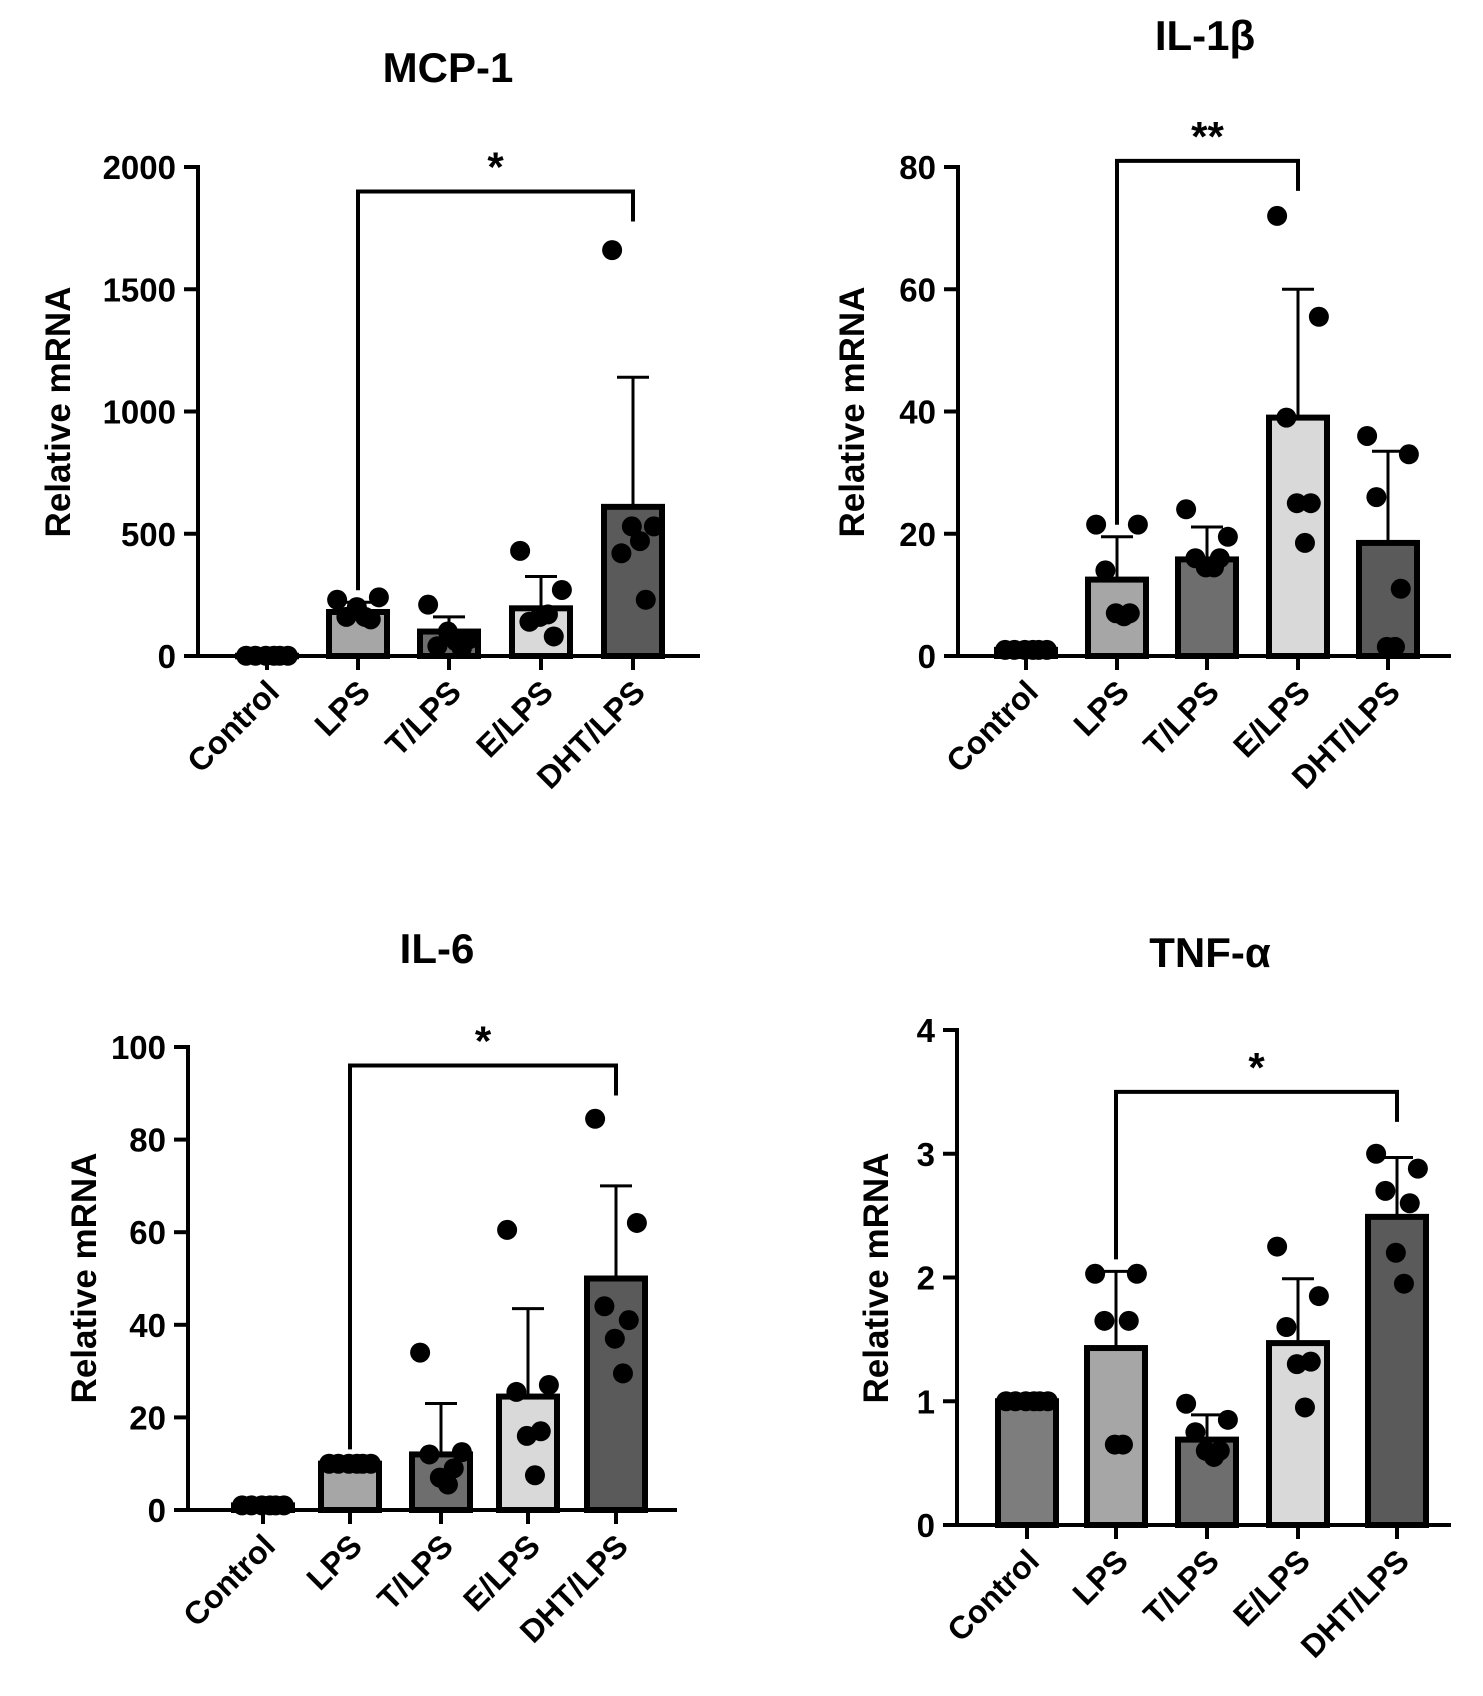  Describe the element at coordinates (926, 1030) in the screenshot. I see `y-tick-label: 4` at that location.